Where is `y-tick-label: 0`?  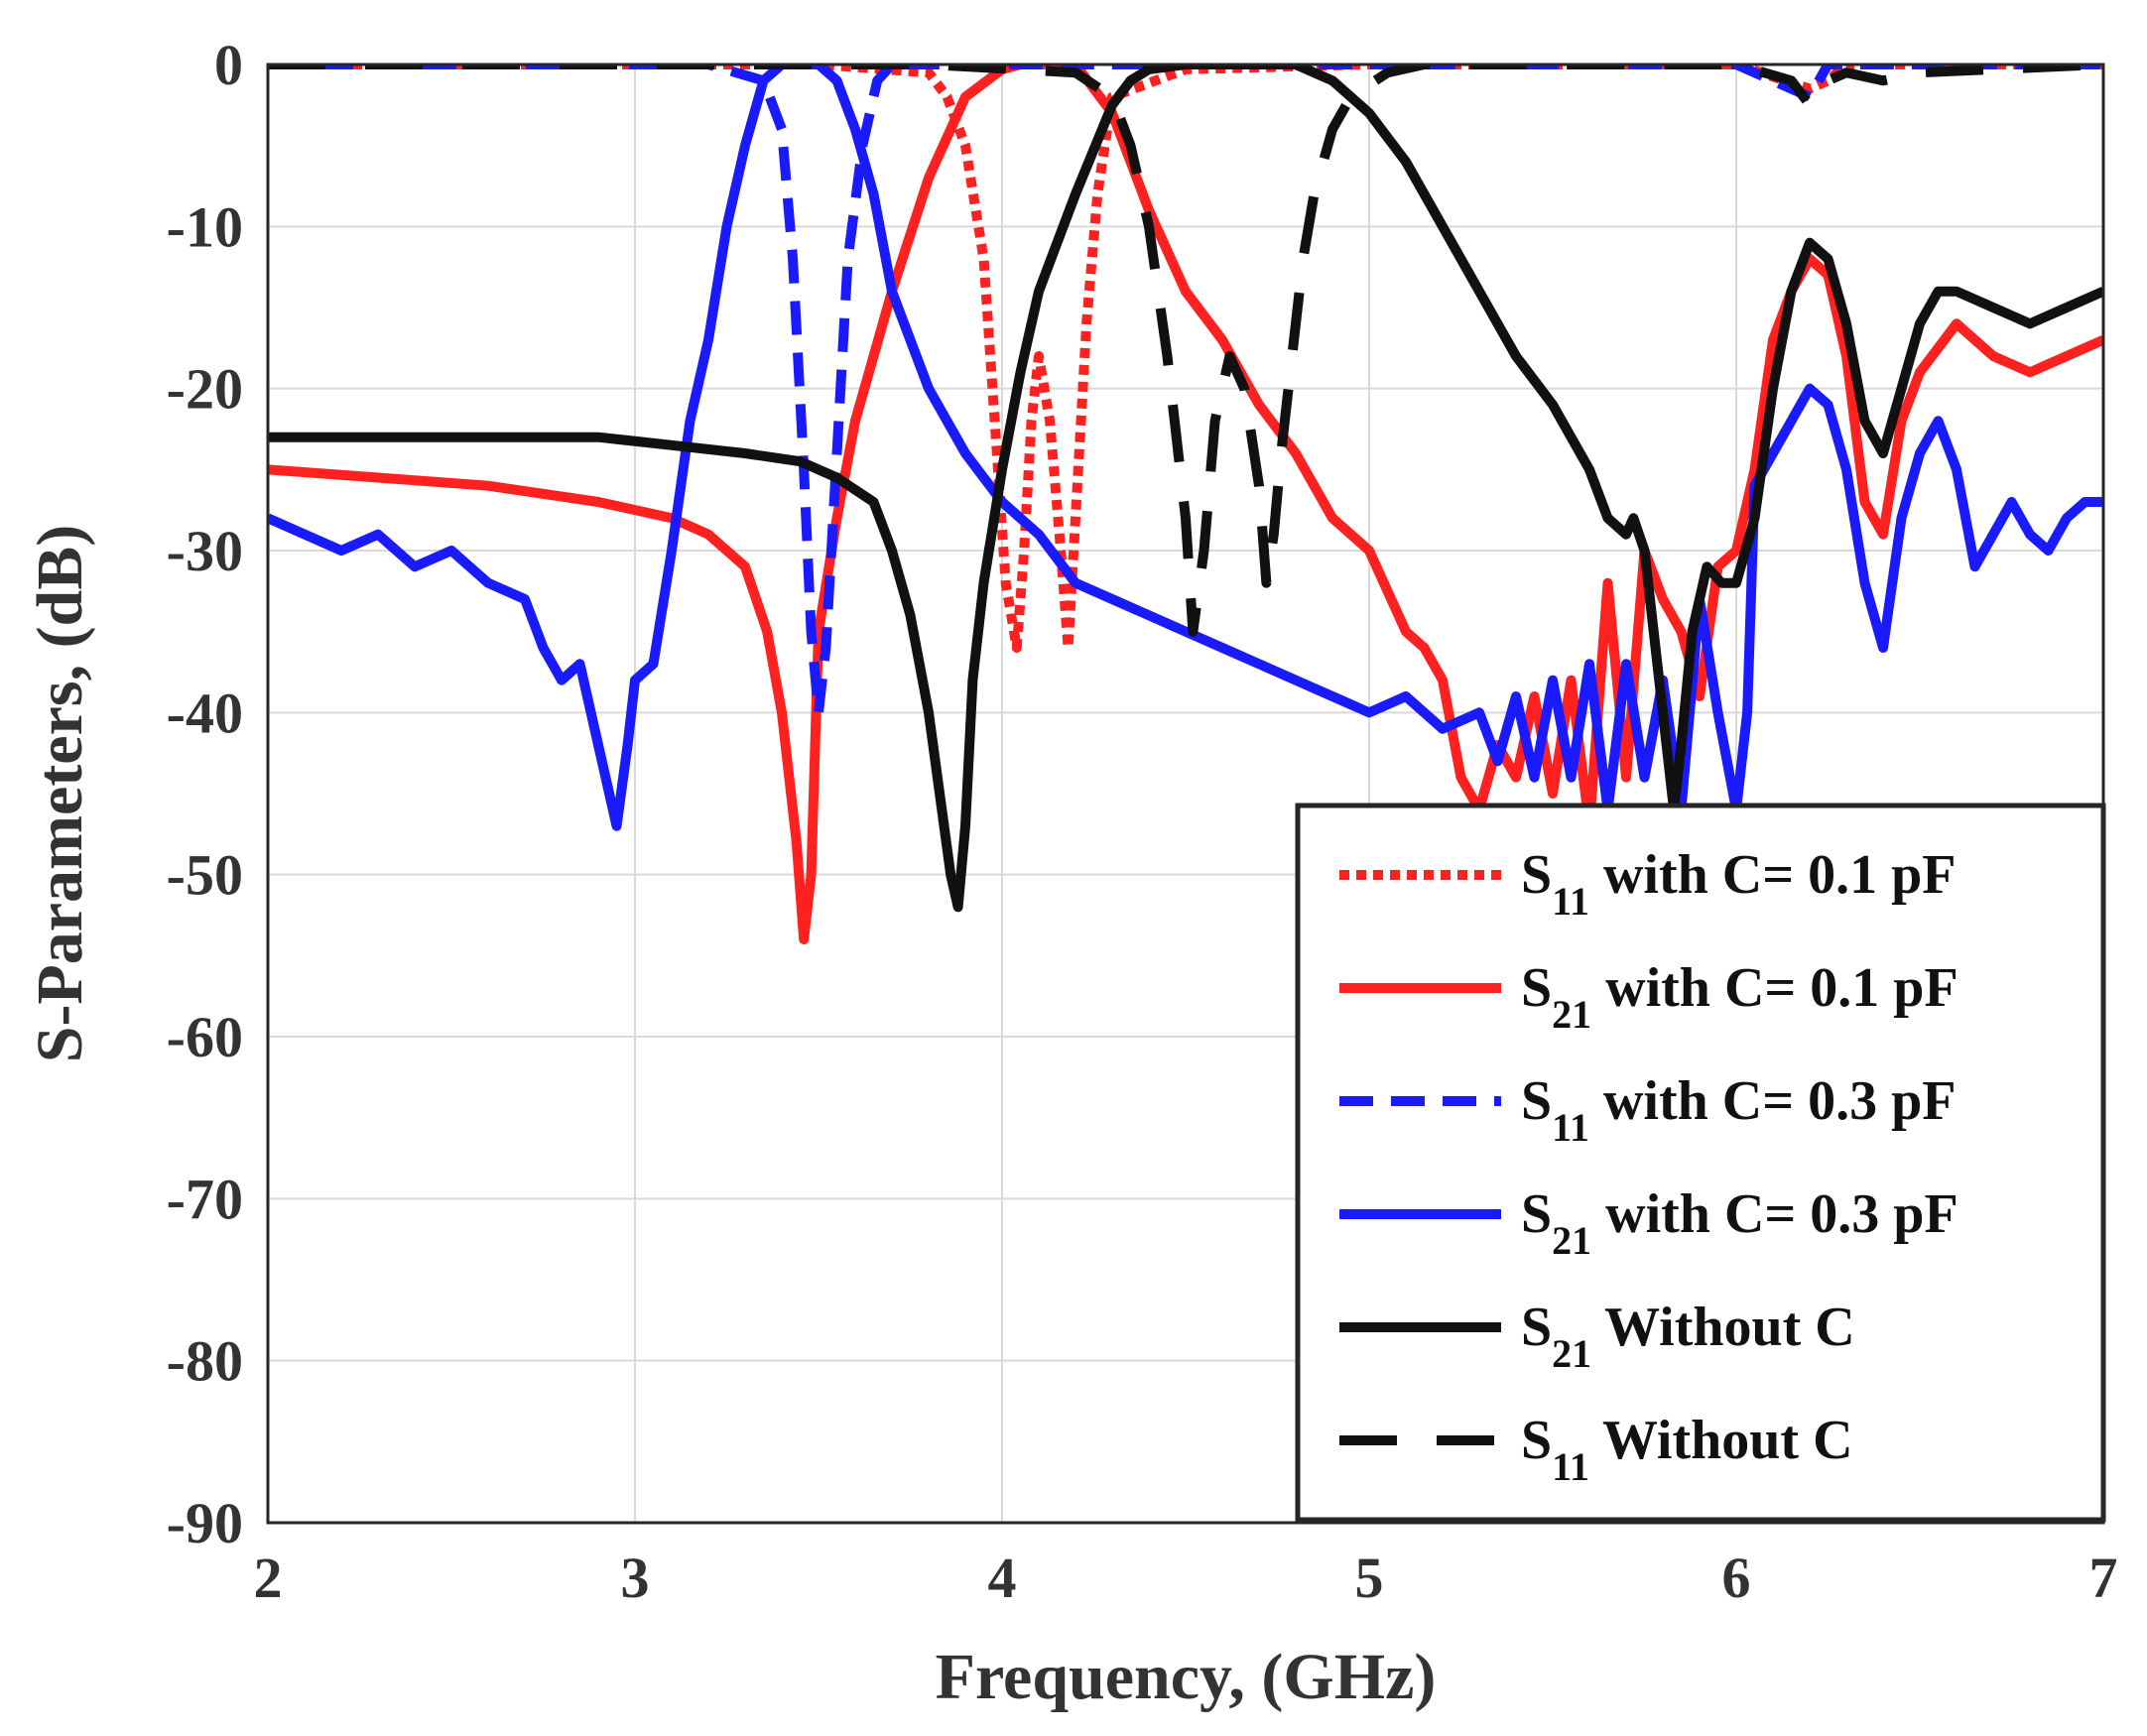 y-tick-label: 0 is located at coordinates (228, 65).